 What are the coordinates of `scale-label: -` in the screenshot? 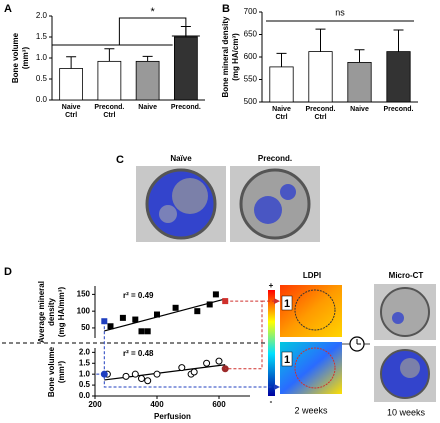 It's located at (271, 401).